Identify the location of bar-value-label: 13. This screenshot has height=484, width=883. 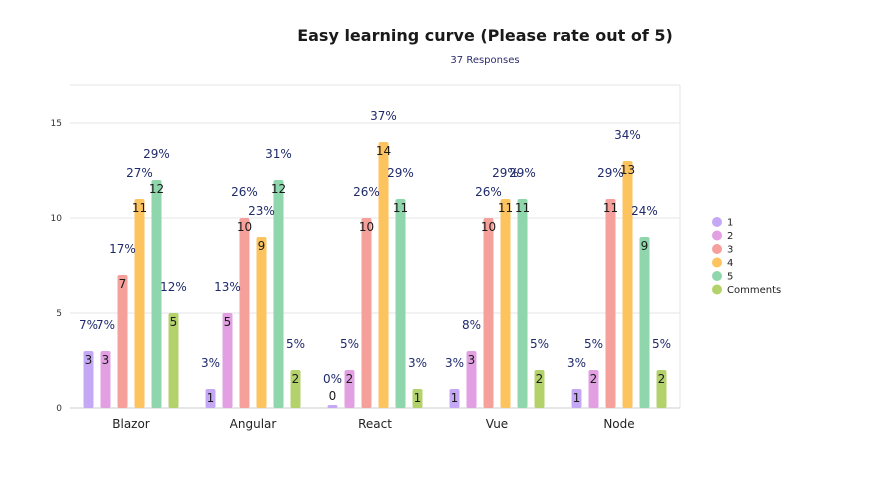
(627, 170).